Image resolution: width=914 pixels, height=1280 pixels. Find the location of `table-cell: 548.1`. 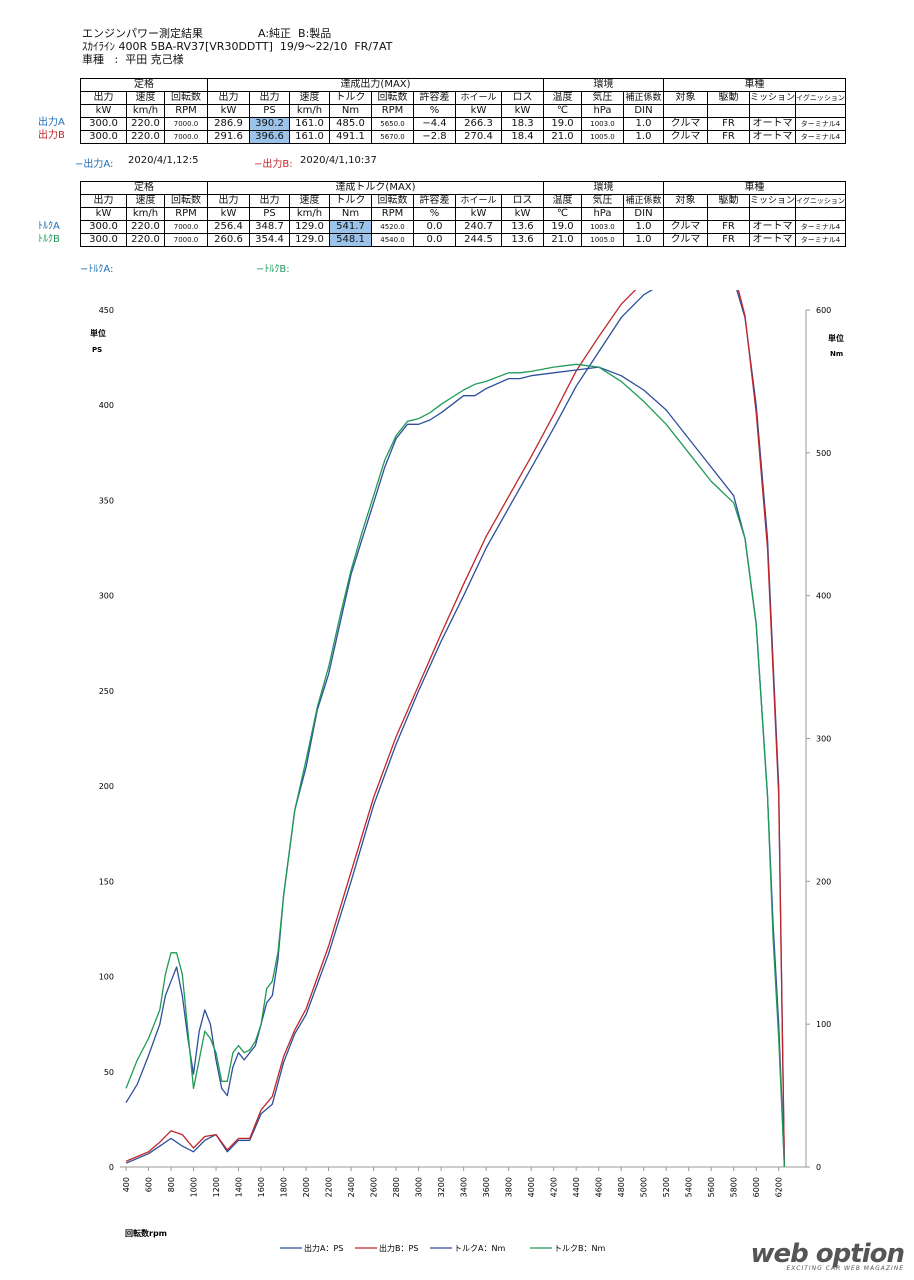

table-cell: 548.1 is located at coordinates (350, 240).